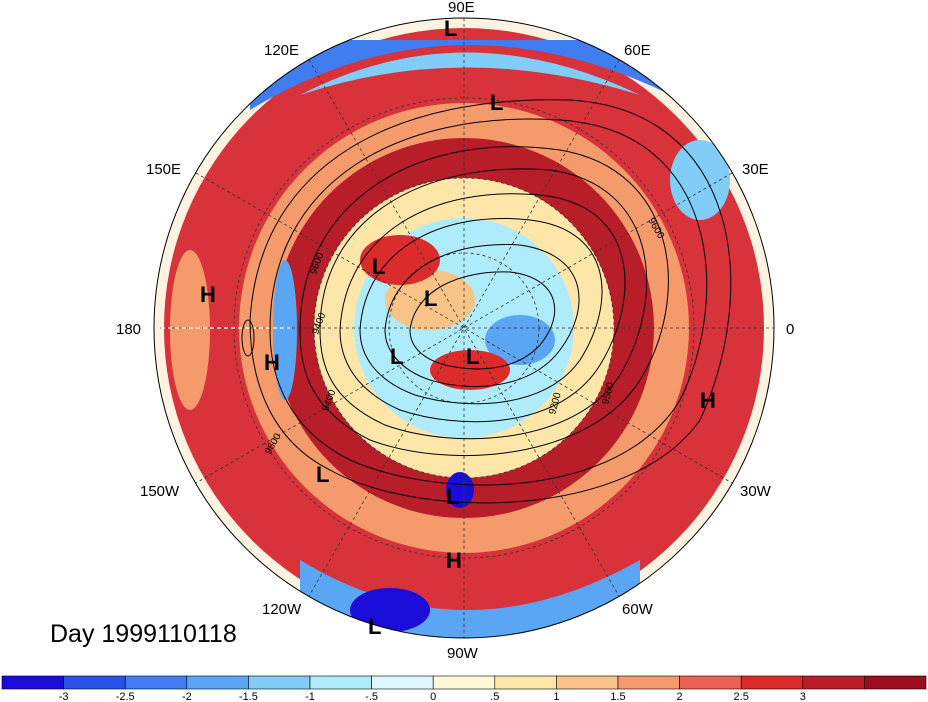 The width and height of the screenshot is (928, 702). I want to click on colorbar: -3 -2.5 -2 -1.5 -1 -.5 0 .5 1 1.5 2 2.5 3, so click(464, 688).